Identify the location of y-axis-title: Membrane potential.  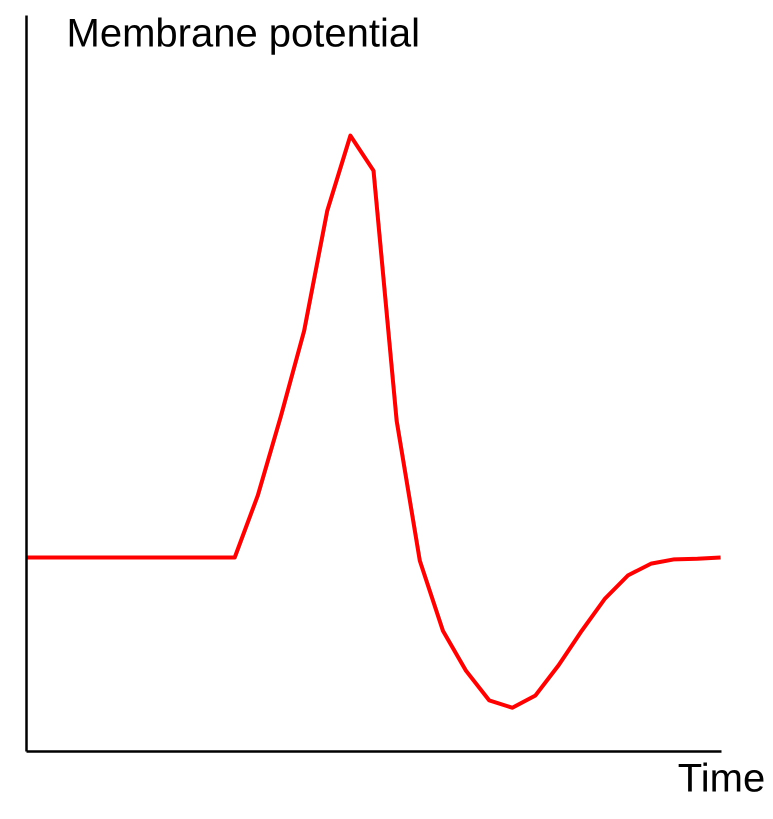
(243, 34).